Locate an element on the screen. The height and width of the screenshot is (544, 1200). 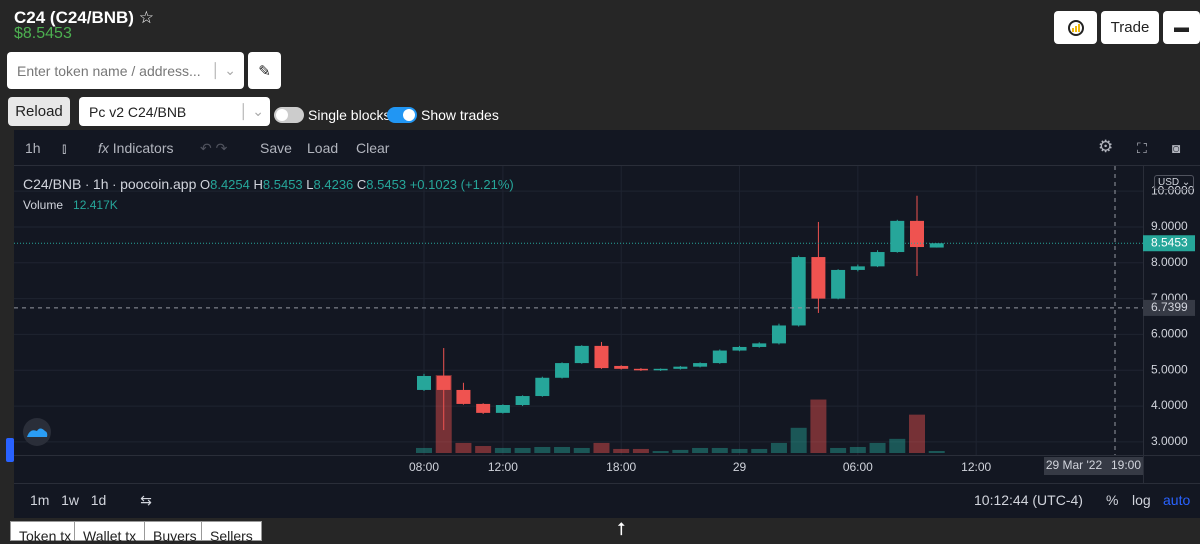
token-title: C24 (C24/BNB) ☆ is located at coordinates (84, 18).